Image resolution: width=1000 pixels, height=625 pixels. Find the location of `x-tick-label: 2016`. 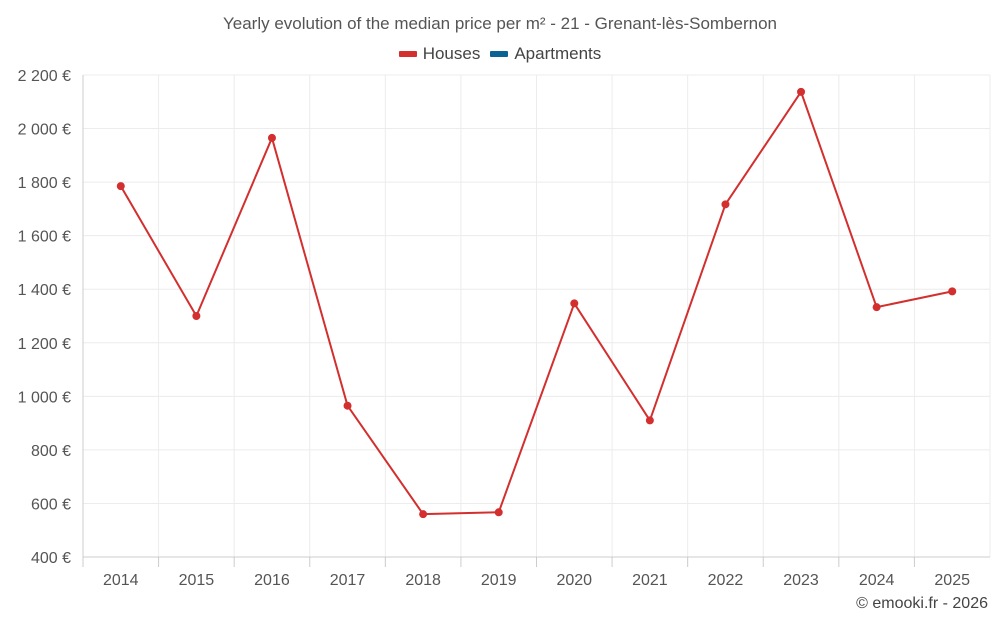

x-tick-label: 2016 is located at coordinates (272, 580).